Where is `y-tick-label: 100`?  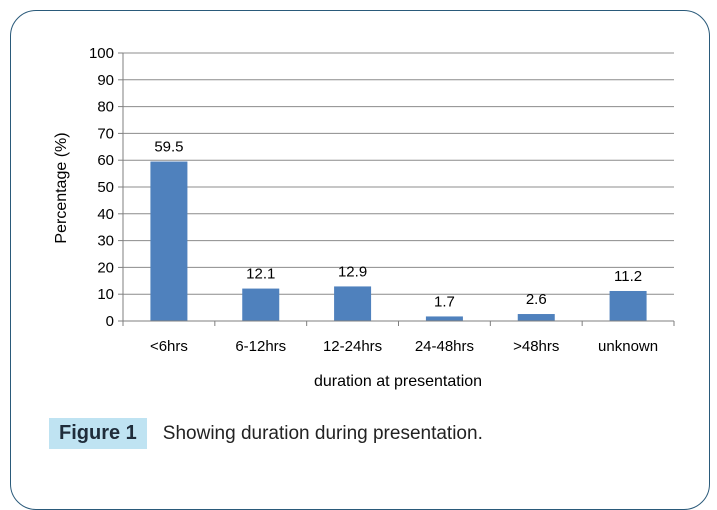
y-tick-label: 100 is located at coordinates (101, 53).